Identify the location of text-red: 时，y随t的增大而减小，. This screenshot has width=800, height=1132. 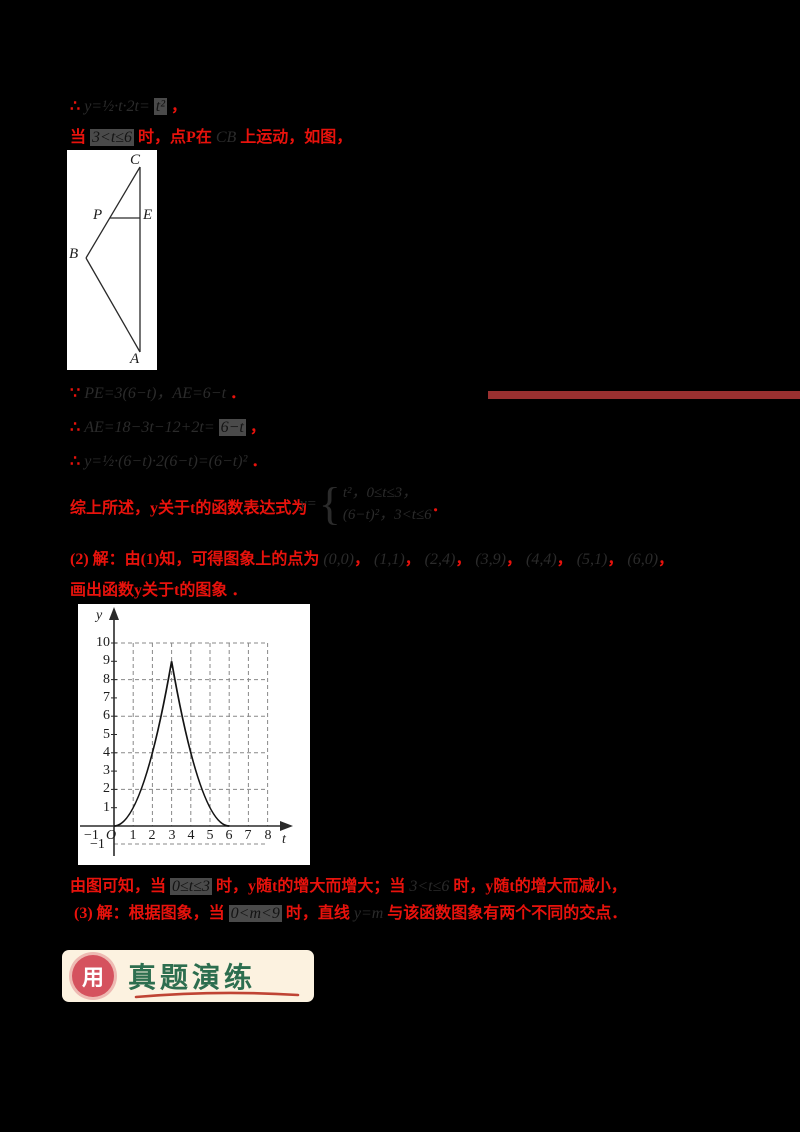
(540, 886).